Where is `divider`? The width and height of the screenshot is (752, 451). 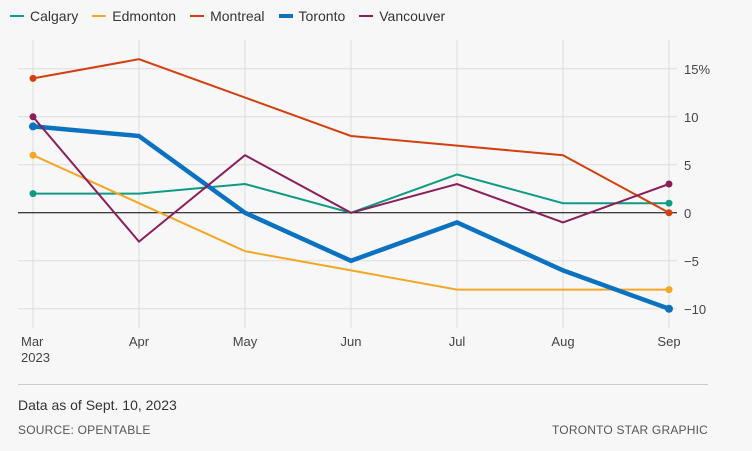
divider is located at coordinates (363, 384).